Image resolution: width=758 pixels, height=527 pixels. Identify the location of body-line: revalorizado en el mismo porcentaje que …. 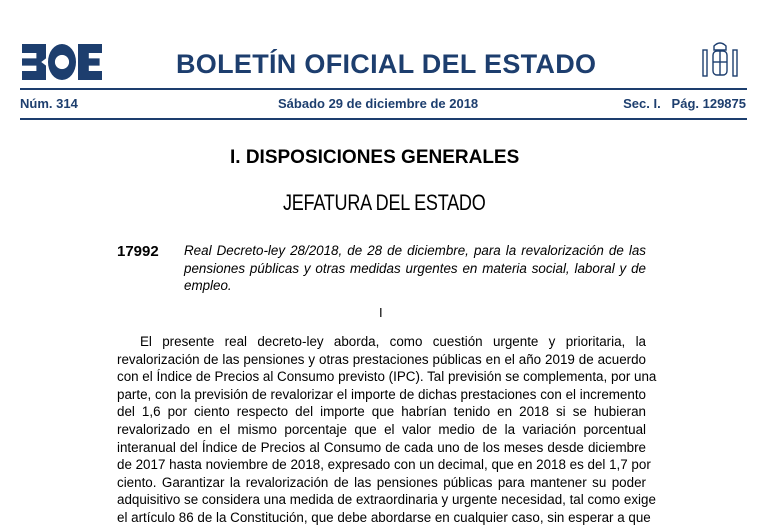
(381, 429).